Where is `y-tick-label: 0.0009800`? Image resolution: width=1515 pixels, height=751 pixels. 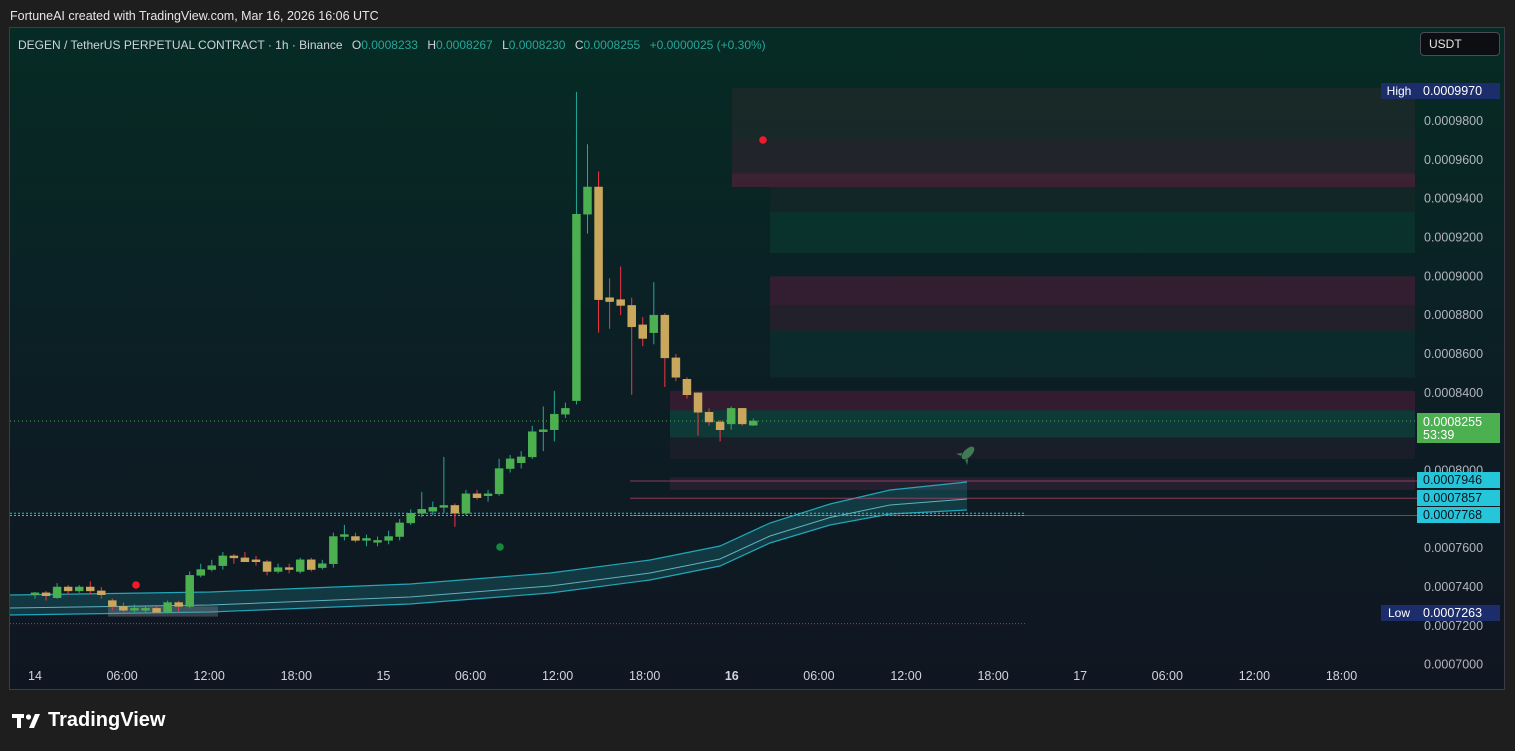 y-tick-label: 0.0009800 is located at coordinates (1453, 121).